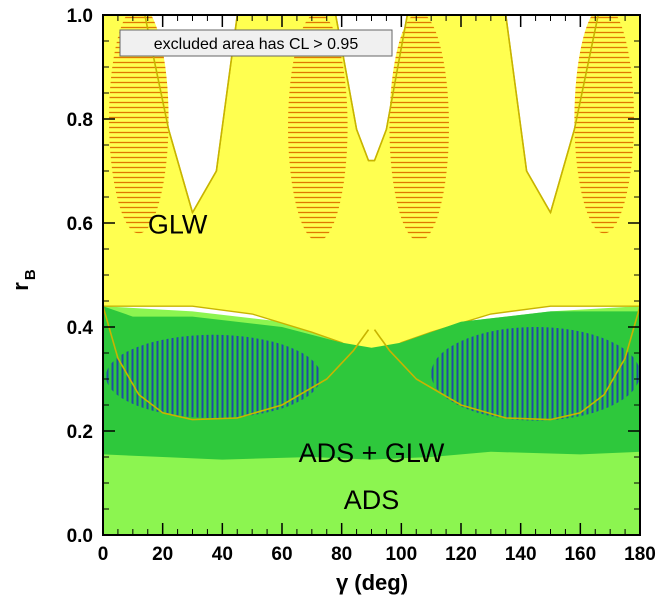 This screenshot has width=660, height=601. Describe the element at coordinates (580, 554) in the screenshot. I see `x-tick-label: 160` at that location.